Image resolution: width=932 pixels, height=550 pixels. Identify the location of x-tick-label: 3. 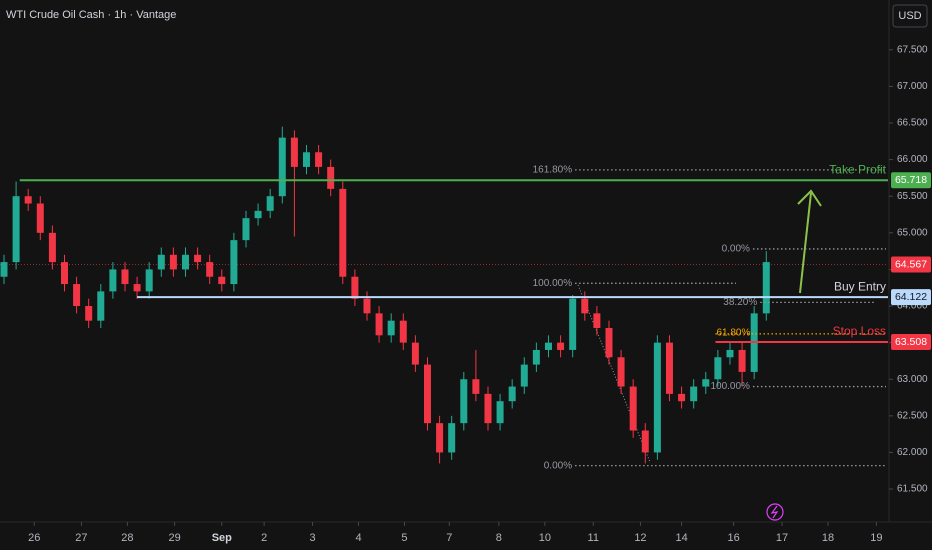
(312, 538).